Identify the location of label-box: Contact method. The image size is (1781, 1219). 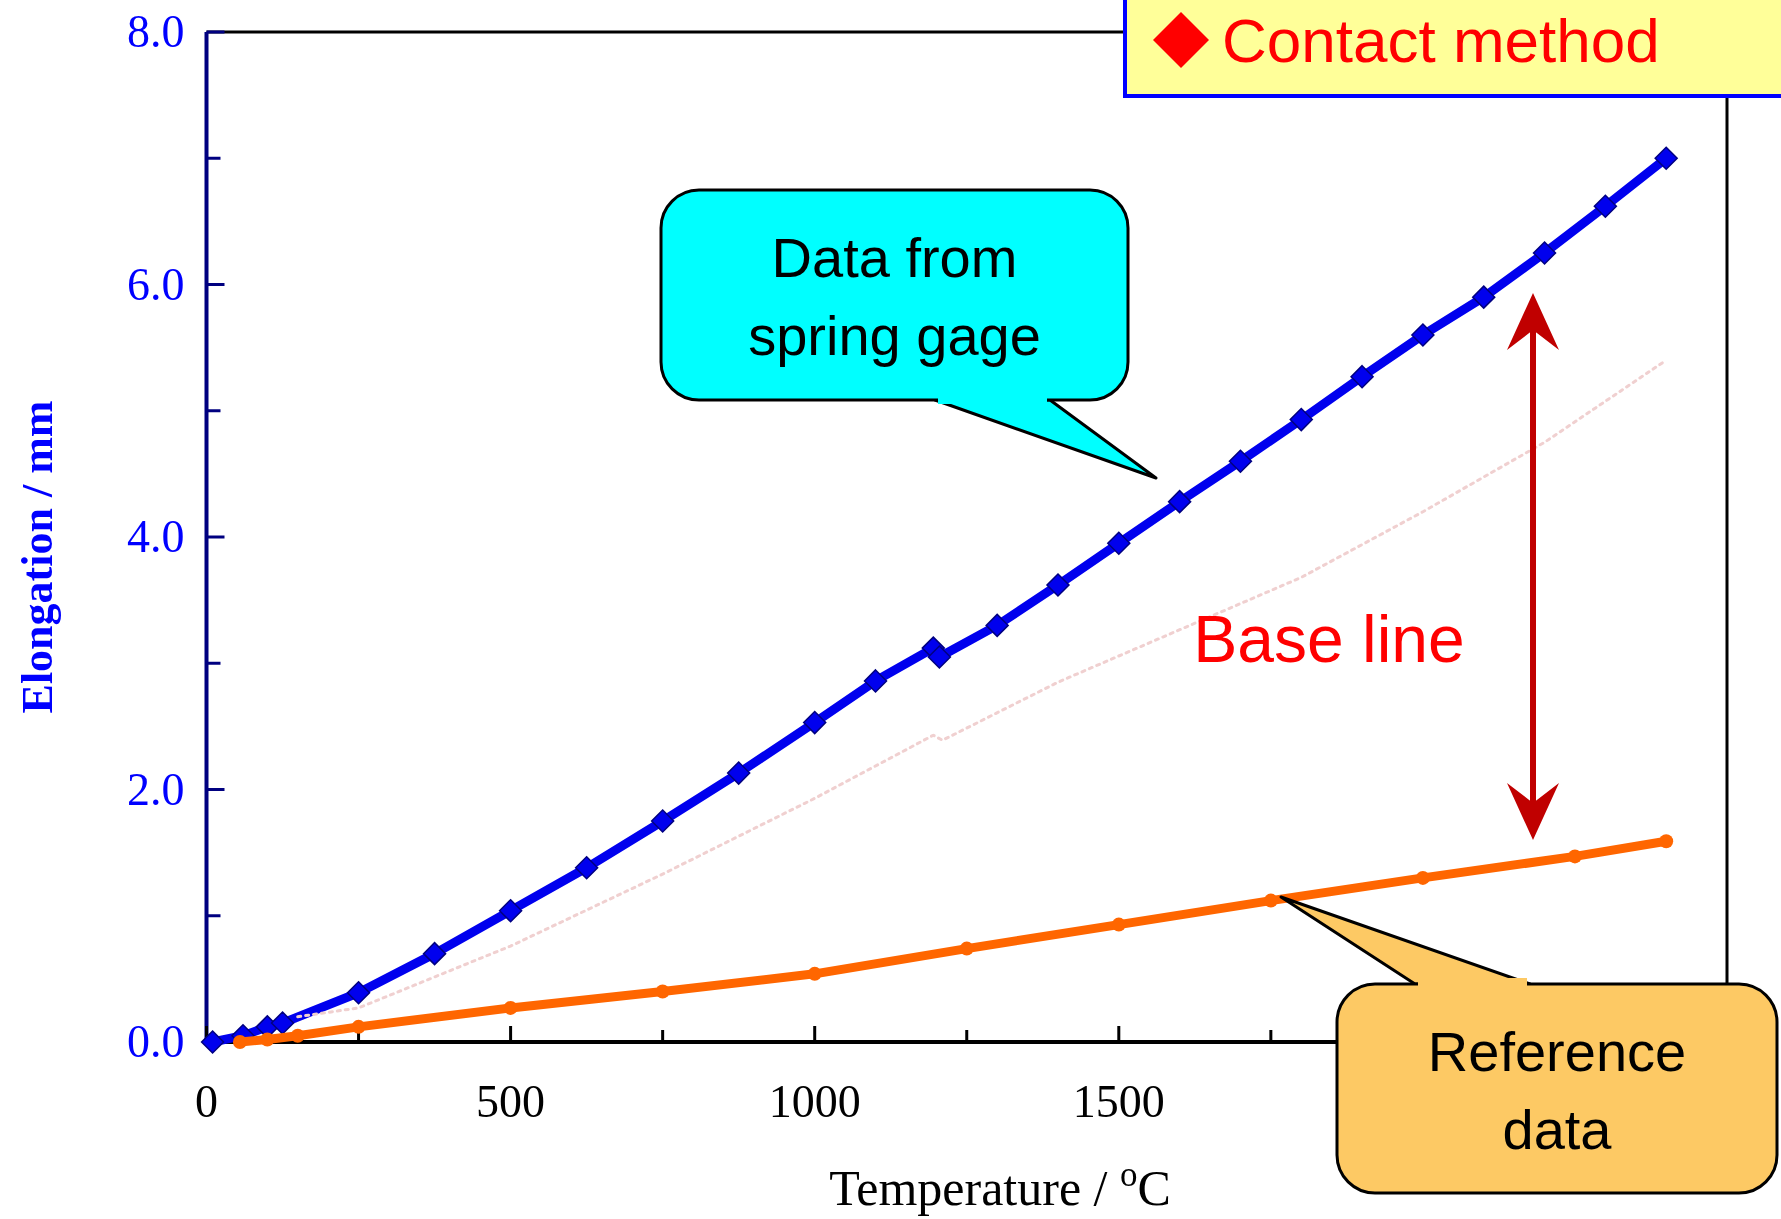
(1452, 49).